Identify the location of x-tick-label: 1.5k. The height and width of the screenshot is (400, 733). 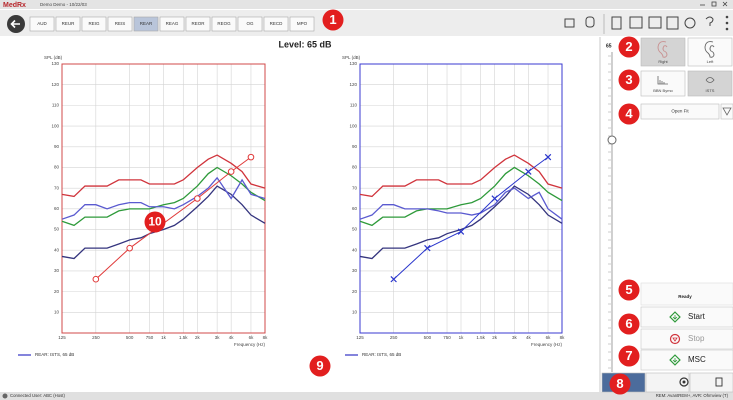
(183, 337).